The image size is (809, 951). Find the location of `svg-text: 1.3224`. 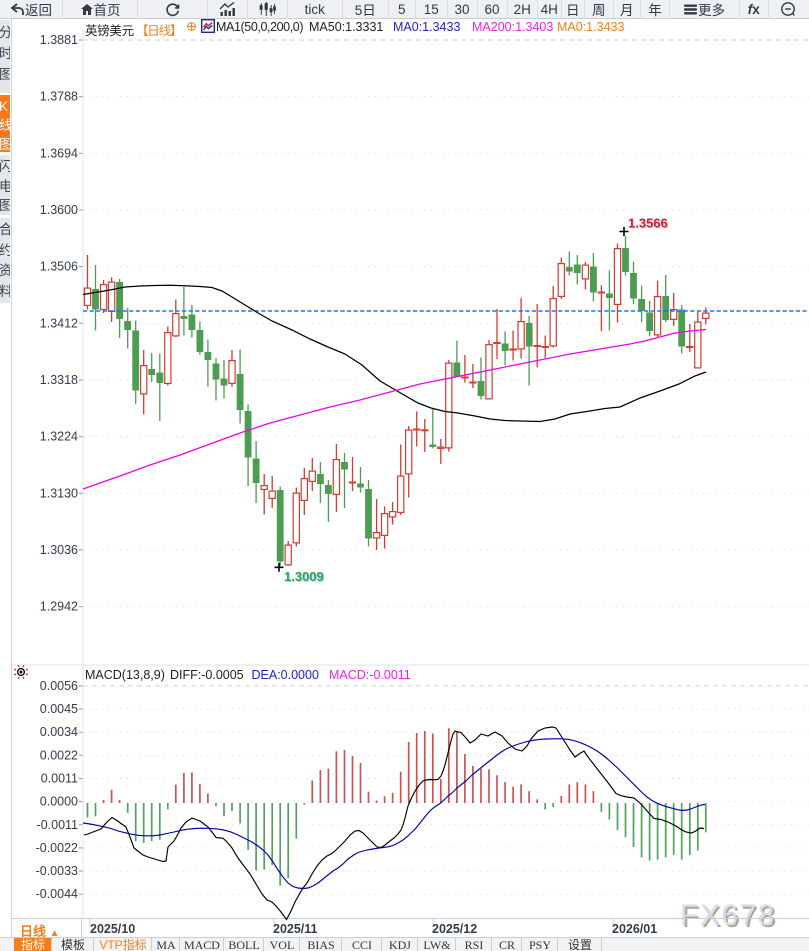

svg-text: 1.3224 is located at coordinates (59, 437).